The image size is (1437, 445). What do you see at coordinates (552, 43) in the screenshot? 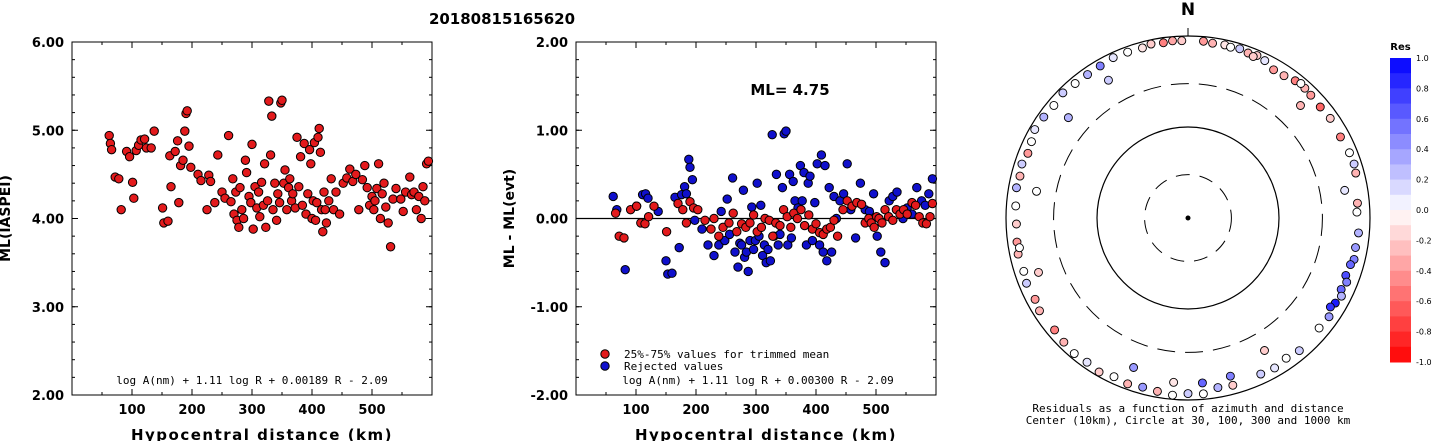
I see `y-tick-label: 2.00` at bounding box center [552, 43].